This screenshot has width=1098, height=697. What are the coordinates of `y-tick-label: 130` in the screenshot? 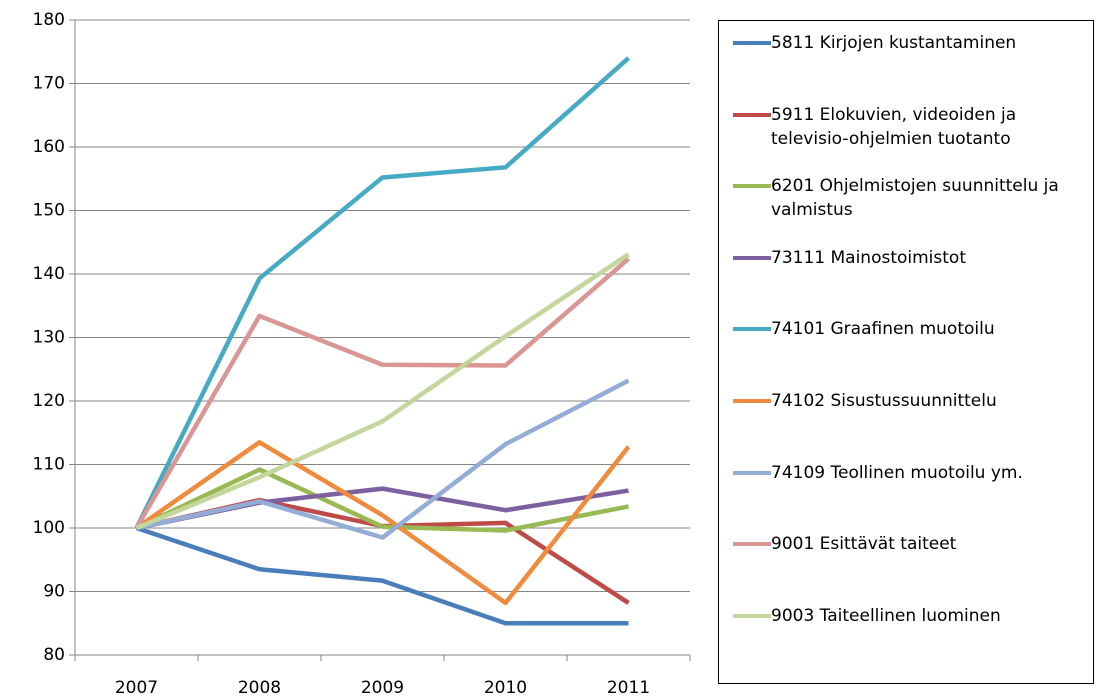 It's located at (49, 338).